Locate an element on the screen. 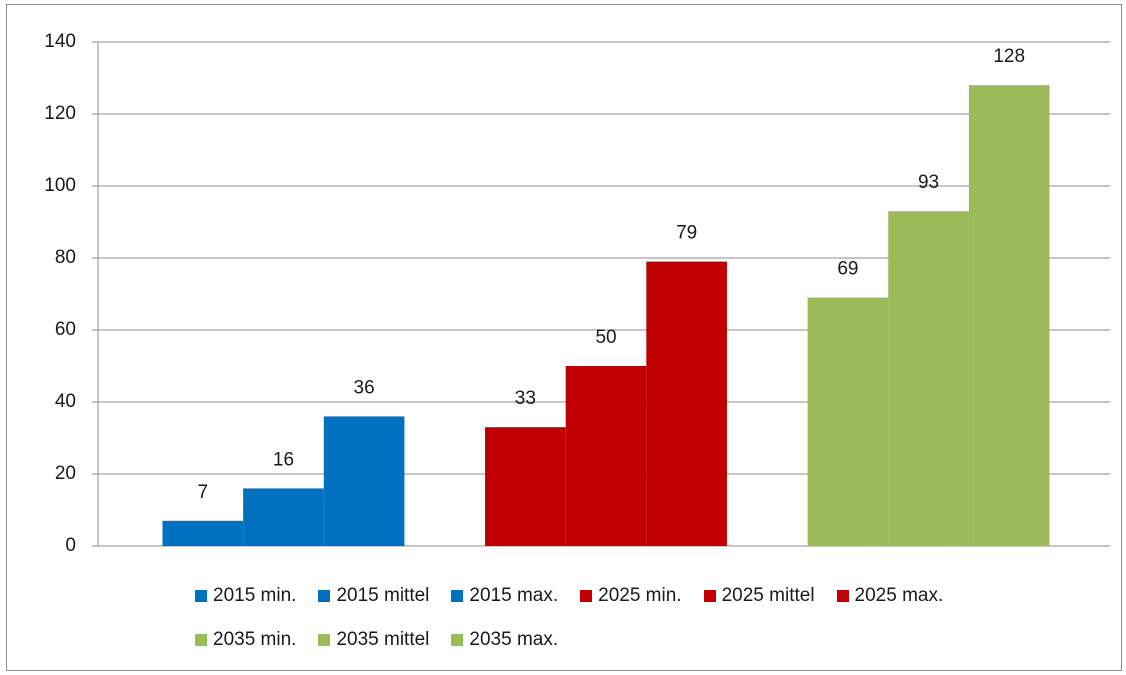 Image resolution: width=1126 pixels, height=675 pixels. y-tick-label: 120 is located at coordinates (60, 113).